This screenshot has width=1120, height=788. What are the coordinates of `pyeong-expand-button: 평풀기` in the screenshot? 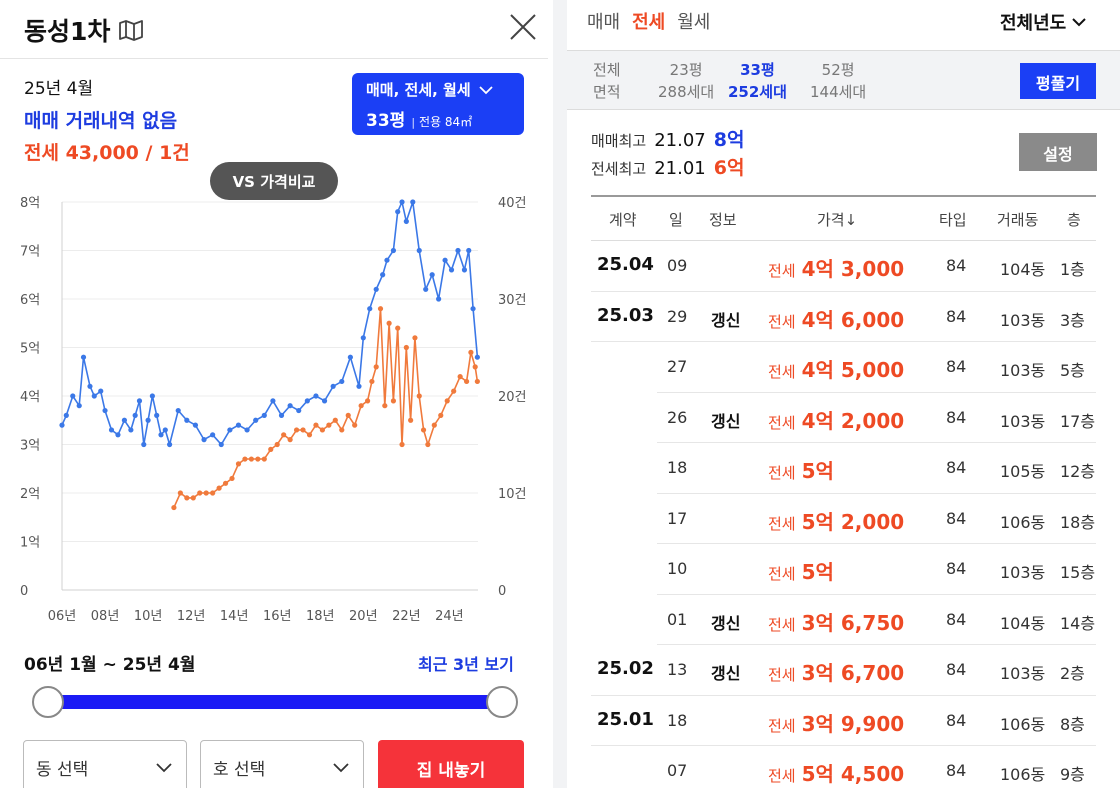 It's located at (1058, 81).